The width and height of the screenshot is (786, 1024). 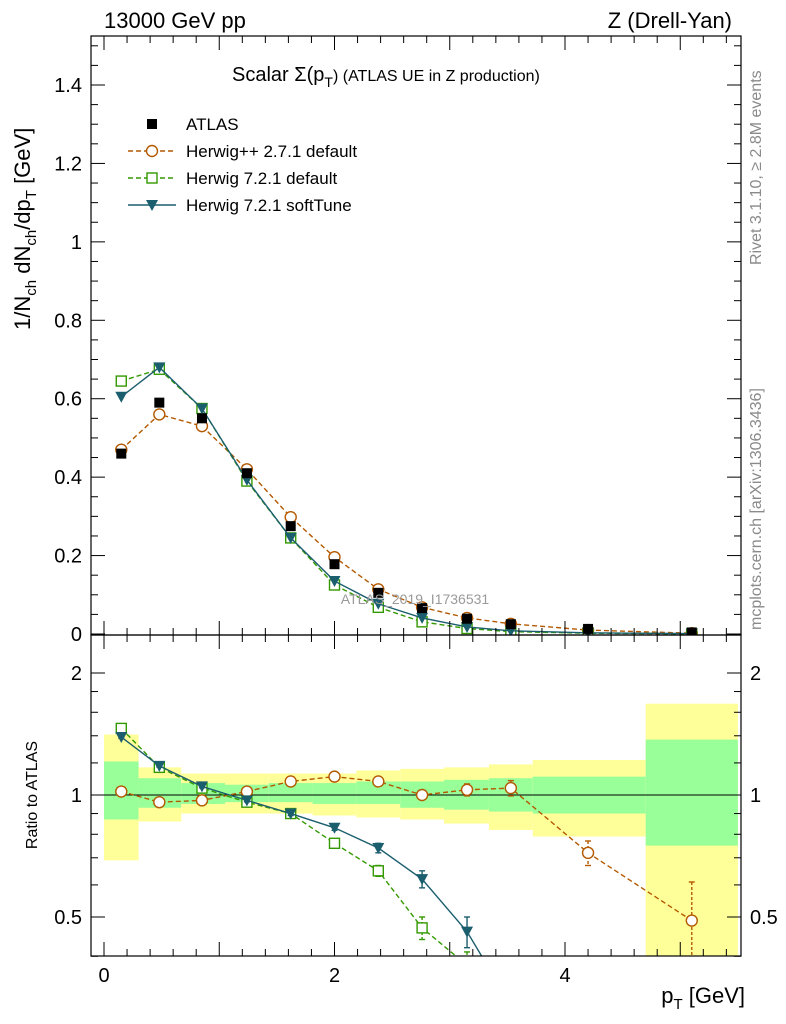 I want to click on ylabel-part-4: /dp, so click(x=22, y=214).